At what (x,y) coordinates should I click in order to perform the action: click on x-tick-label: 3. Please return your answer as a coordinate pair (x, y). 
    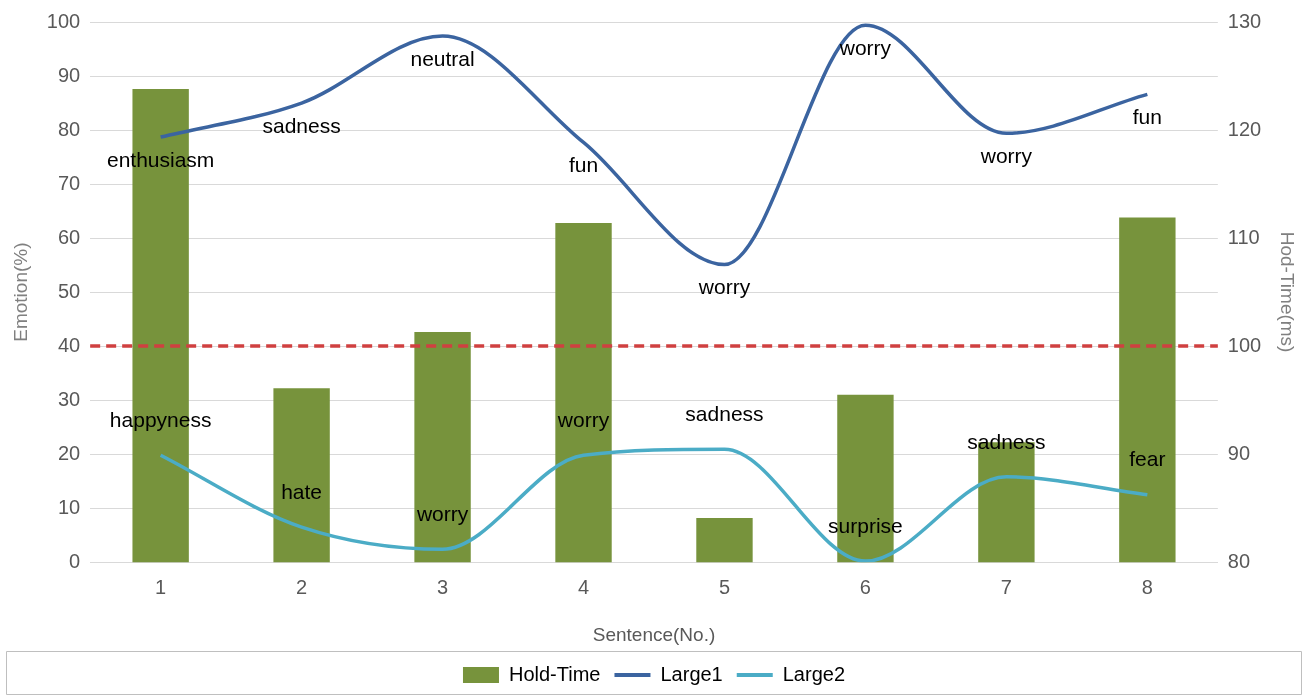
    Looking at the image, I should click on (443, 586).